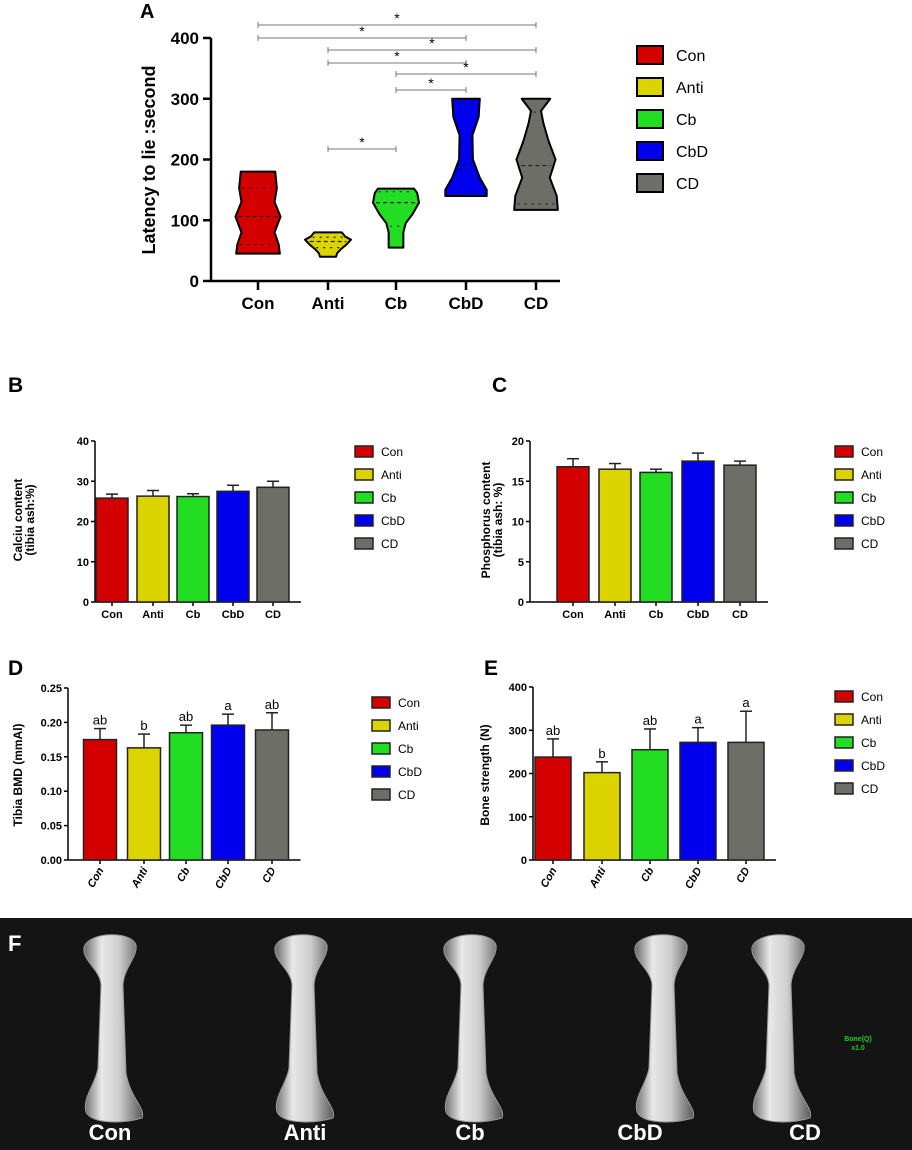  What do you see at coordinates (51, 758) in the screenshot?
I see `y-tick-label: 0.15` at bounding box center [51, 758].